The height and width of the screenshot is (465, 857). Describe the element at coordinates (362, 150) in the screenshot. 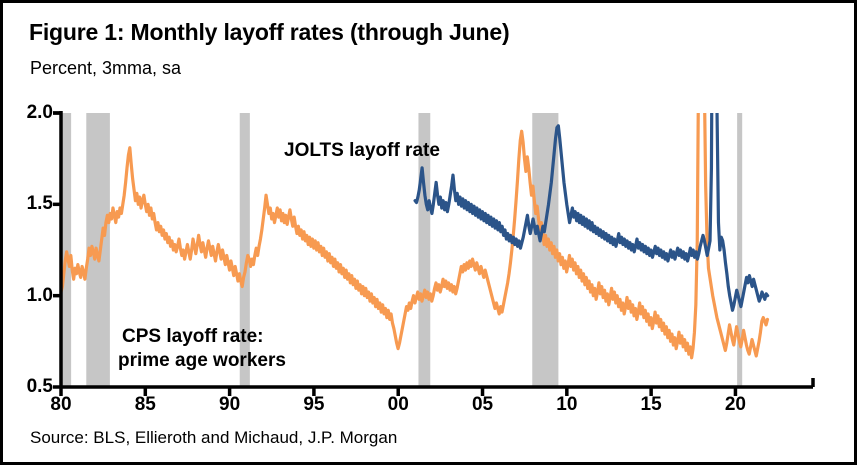

I see `jolts-series-annotation: JOLTS layoff rate` at that location.